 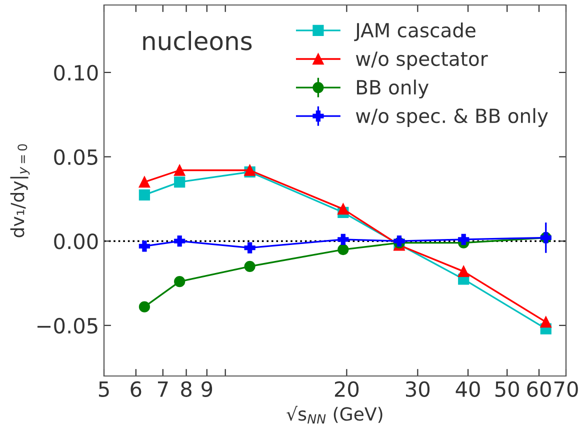 I want to click on y-tick-label: 0.10, so click(x=76, y=72).